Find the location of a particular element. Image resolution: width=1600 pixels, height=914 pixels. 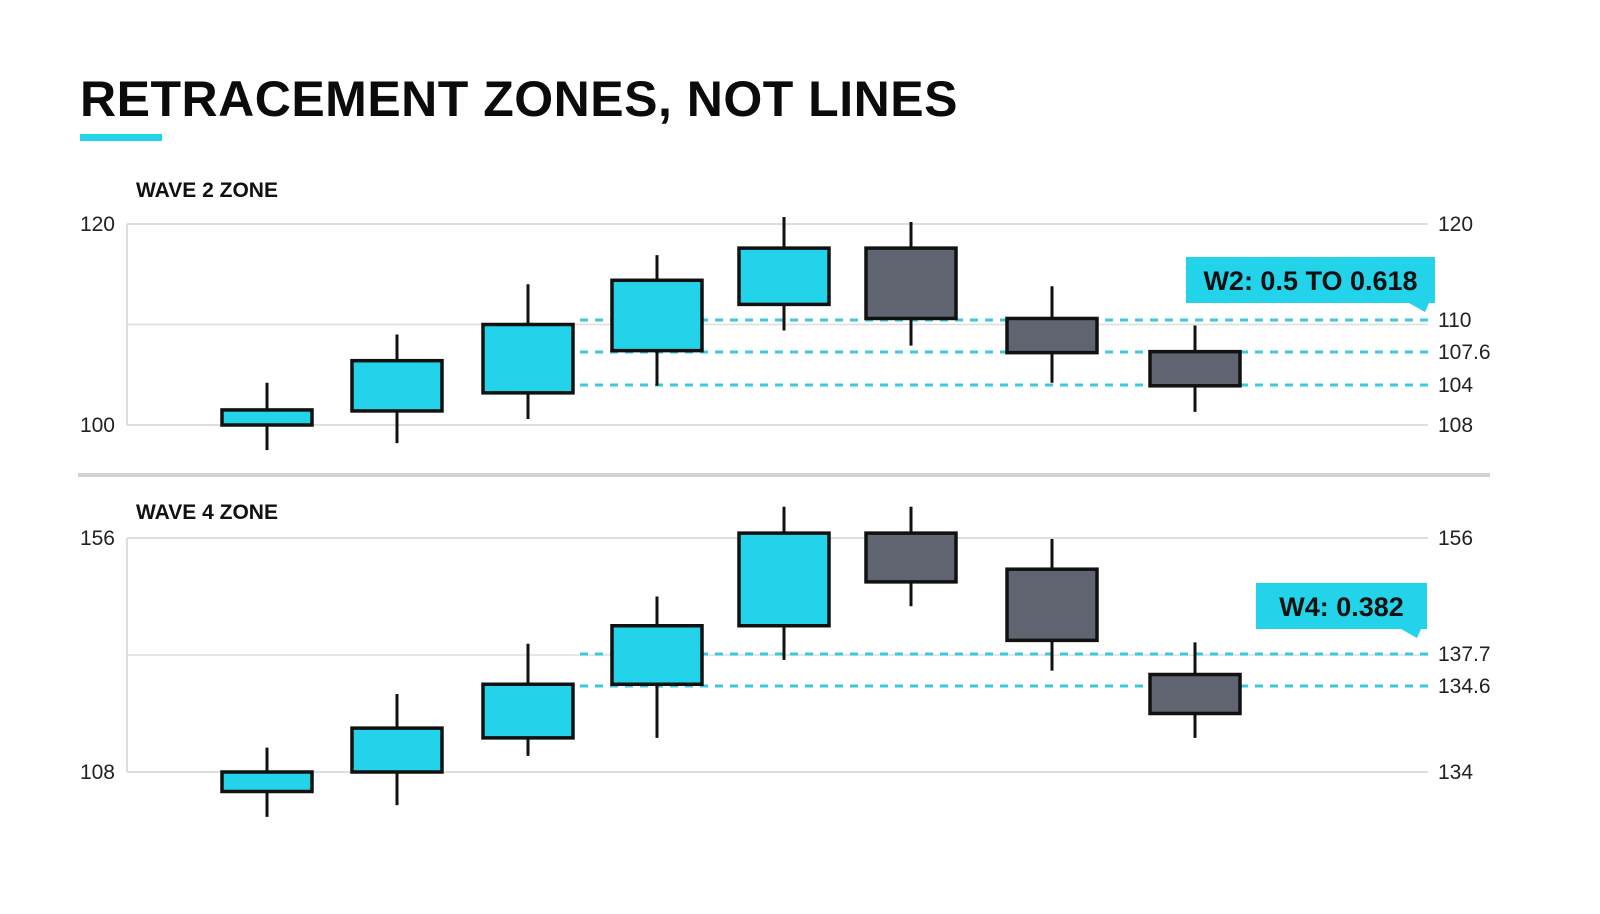

wave2-right-tick-label: 107.6 is located at coordinates (1464, 352).